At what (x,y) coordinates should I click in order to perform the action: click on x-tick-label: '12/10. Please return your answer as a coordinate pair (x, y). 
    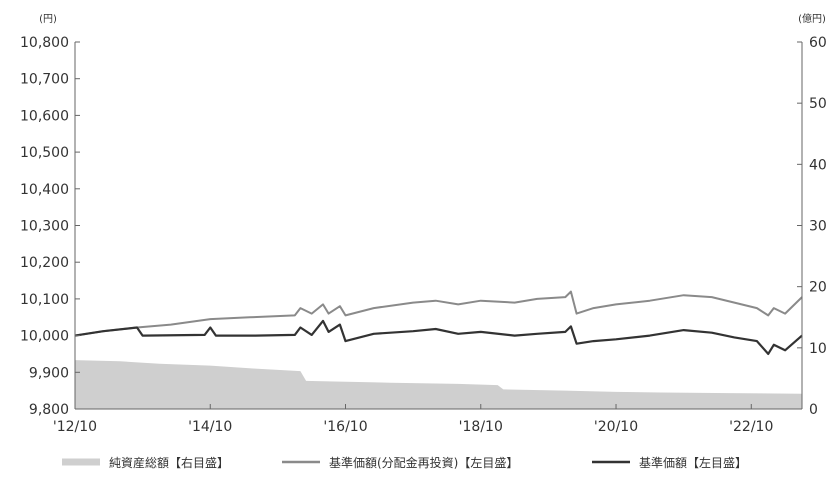
    Looking at the image, I should click on (75, 427).